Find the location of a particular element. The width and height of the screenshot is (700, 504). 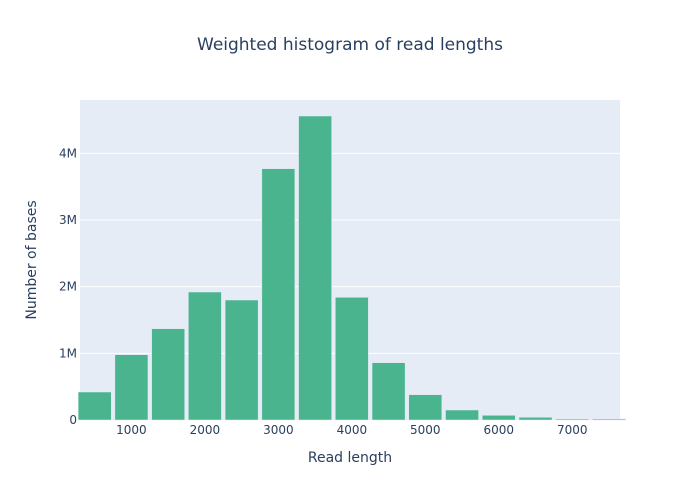

x-axis-label: Read length is located at coordinates (350, 458).